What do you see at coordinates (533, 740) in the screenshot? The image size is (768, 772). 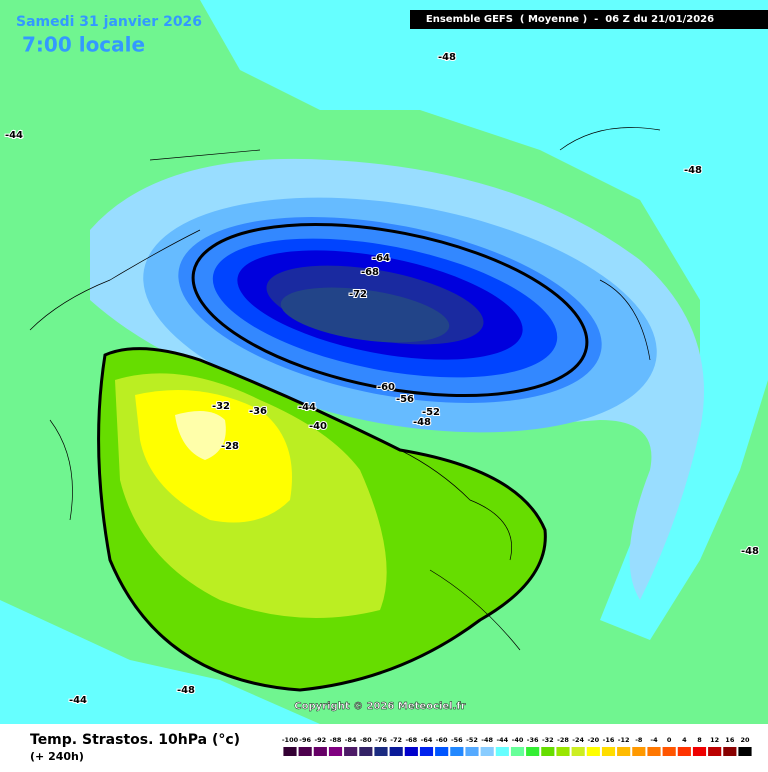 I see `scale-label: -36` at bounding box center [533, 740].